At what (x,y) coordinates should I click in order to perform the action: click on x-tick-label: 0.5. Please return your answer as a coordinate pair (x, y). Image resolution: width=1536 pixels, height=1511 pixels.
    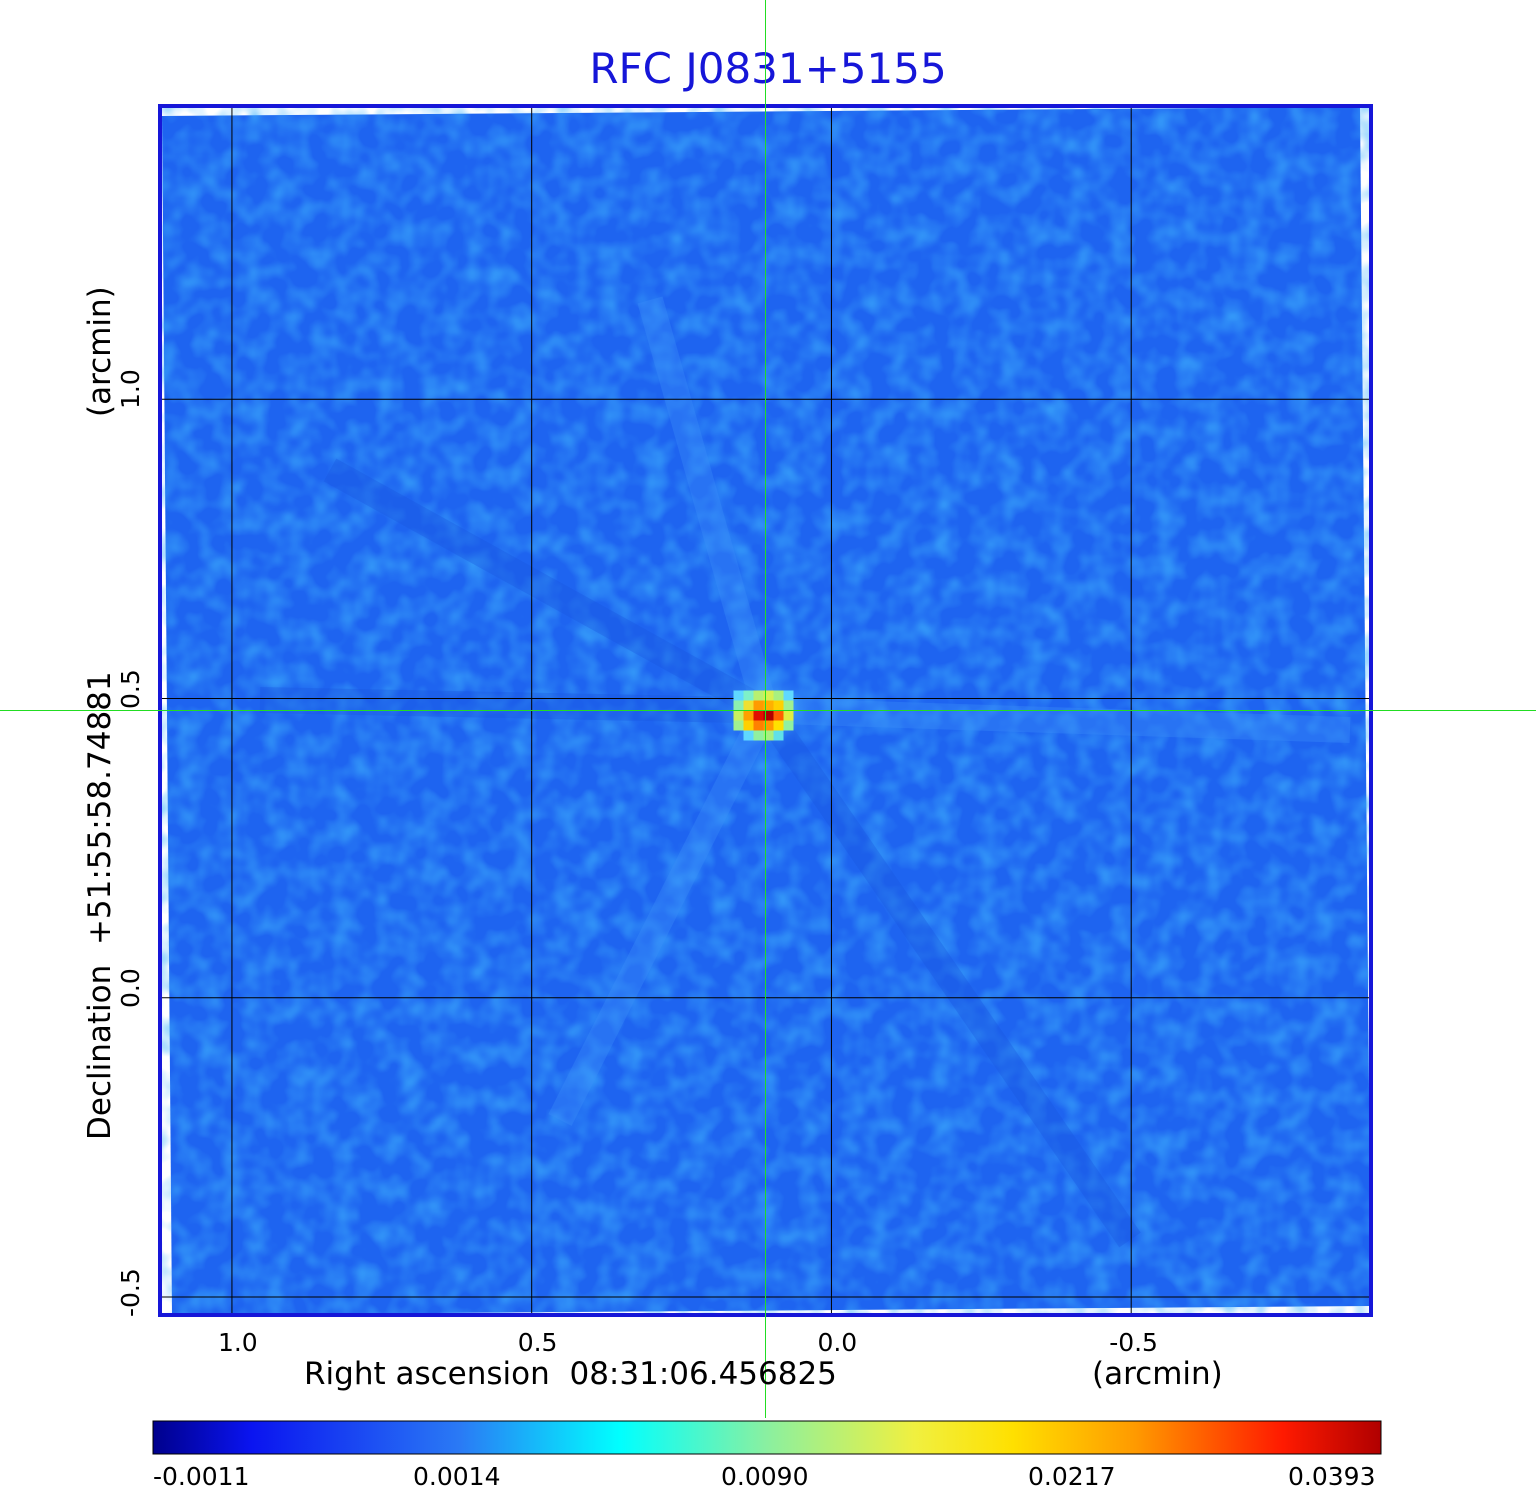
    Looking at the image, I should click on (537, 1342).